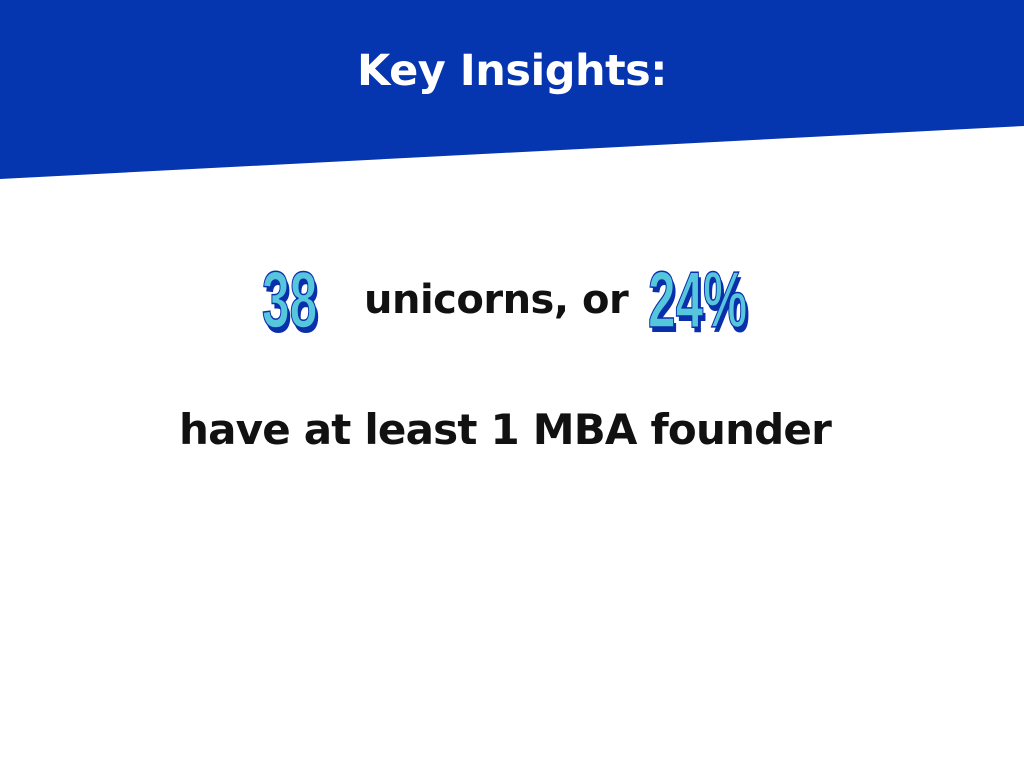 Image resolution: width=1024 pixels, height=768 pixels. I want to click on stat-percent: 24% 24%, so click(699, 301).